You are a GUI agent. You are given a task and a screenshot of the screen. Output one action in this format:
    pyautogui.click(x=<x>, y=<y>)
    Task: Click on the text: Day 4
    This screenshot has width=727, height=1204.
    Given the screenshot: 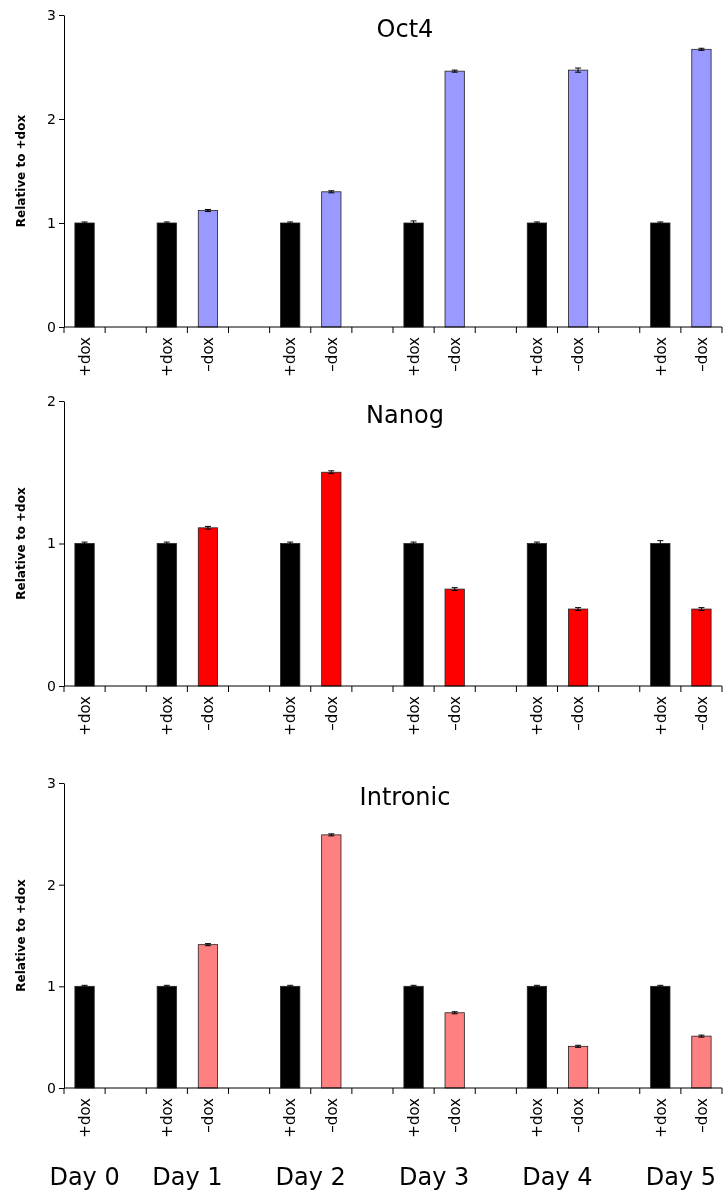 What is the action you would take?
    pyautogui.click(x=557, y=1177)
    